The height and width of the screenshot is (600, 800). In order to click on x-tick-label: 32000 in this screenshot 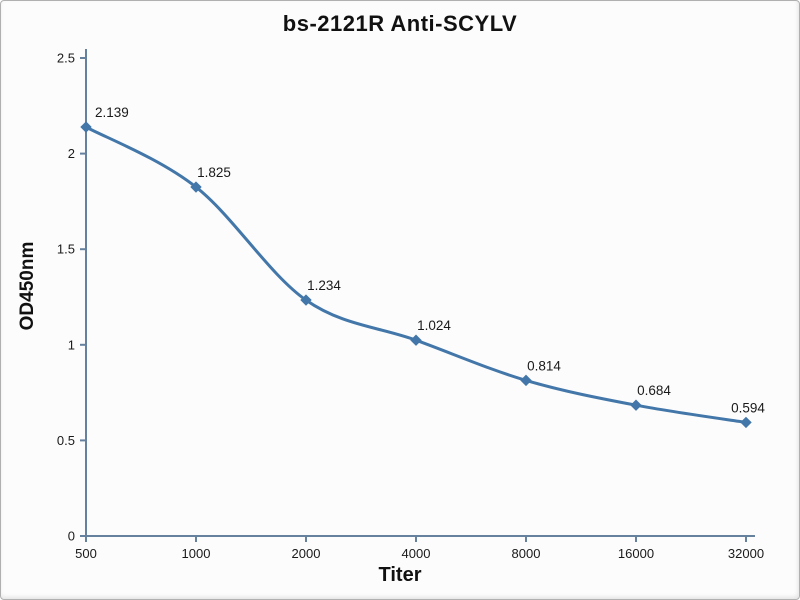, I will do `click(746, 553)`.